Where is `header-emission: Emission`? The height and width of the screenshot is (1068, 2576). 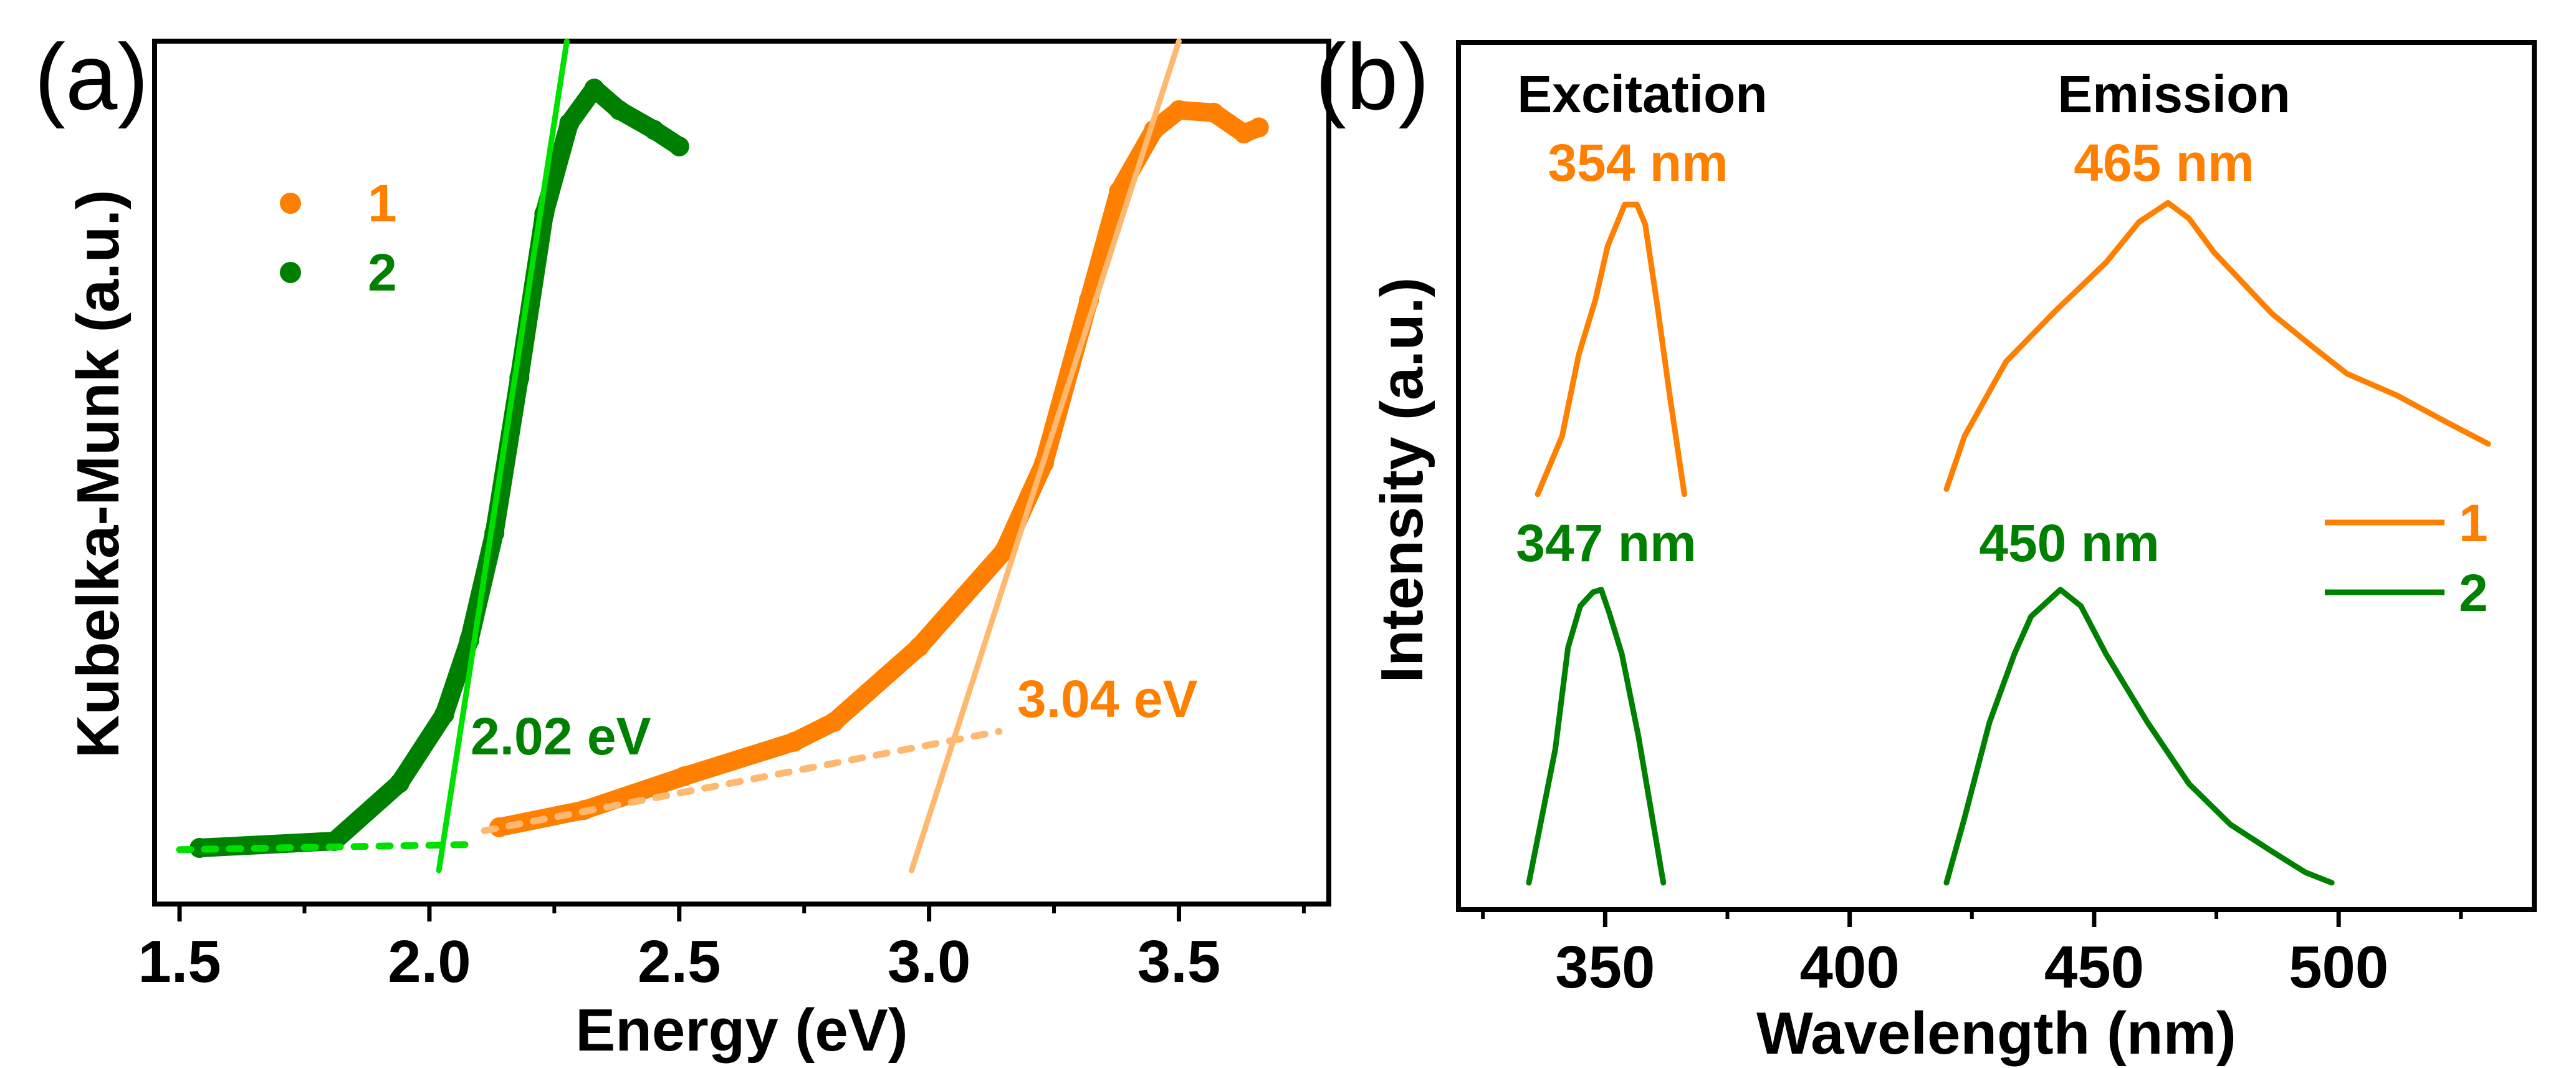 header-emission: Emission is located at coordinates (2173, 94).